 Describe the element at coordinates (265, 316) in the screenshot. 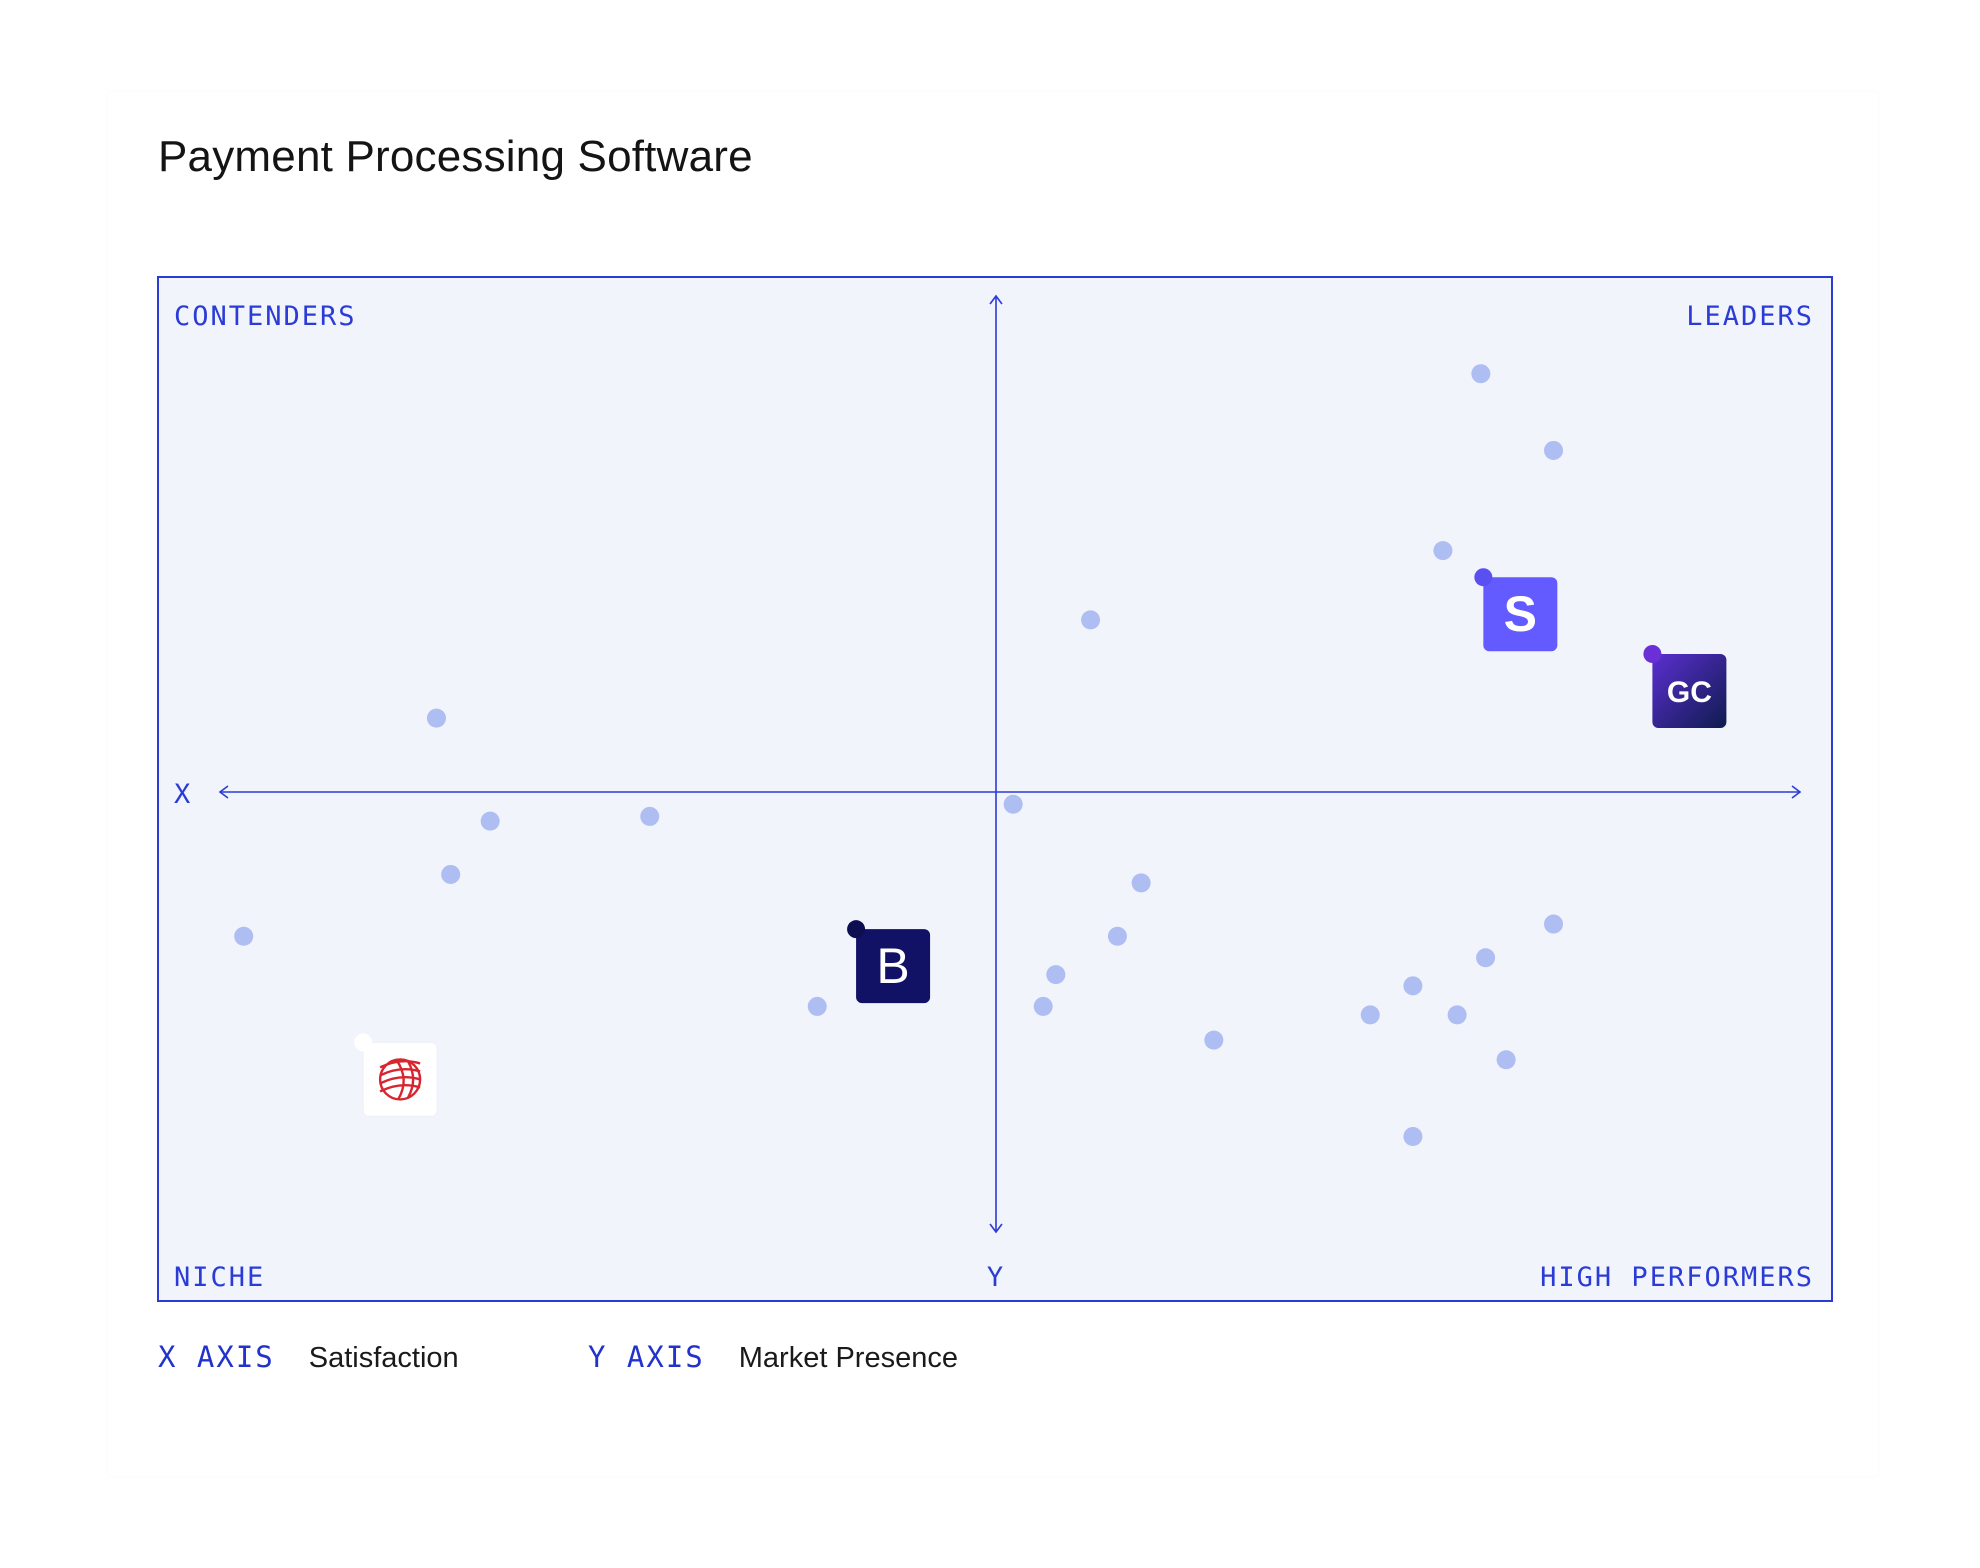

I see `quadrant-label-contenders: CONTENDERS` at that location.